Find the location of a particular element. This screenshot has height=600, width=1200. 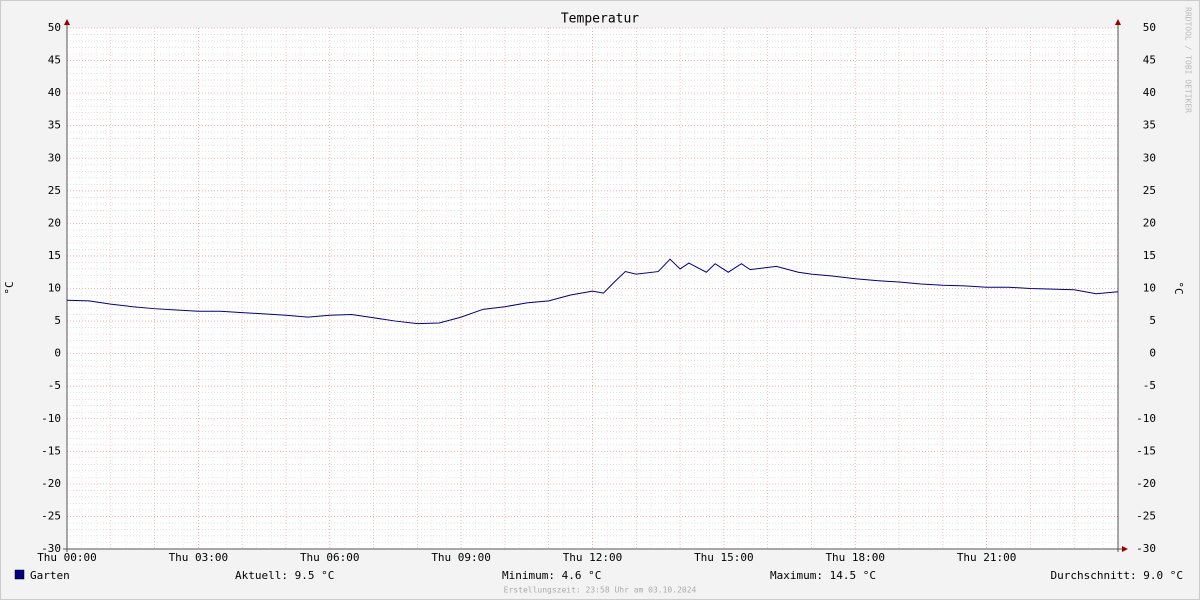

x-tick-label: Thu 15:00 is located at coordinates (724, 557).